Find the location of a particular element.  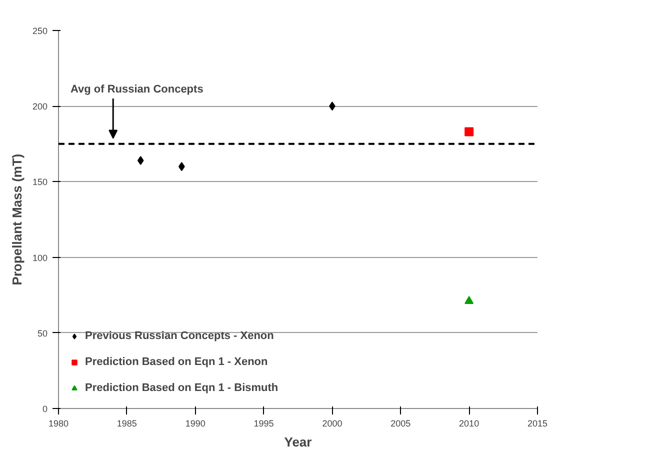

y-axis-title: Propellant Mass (mT) is located at coordinates (16, 220).